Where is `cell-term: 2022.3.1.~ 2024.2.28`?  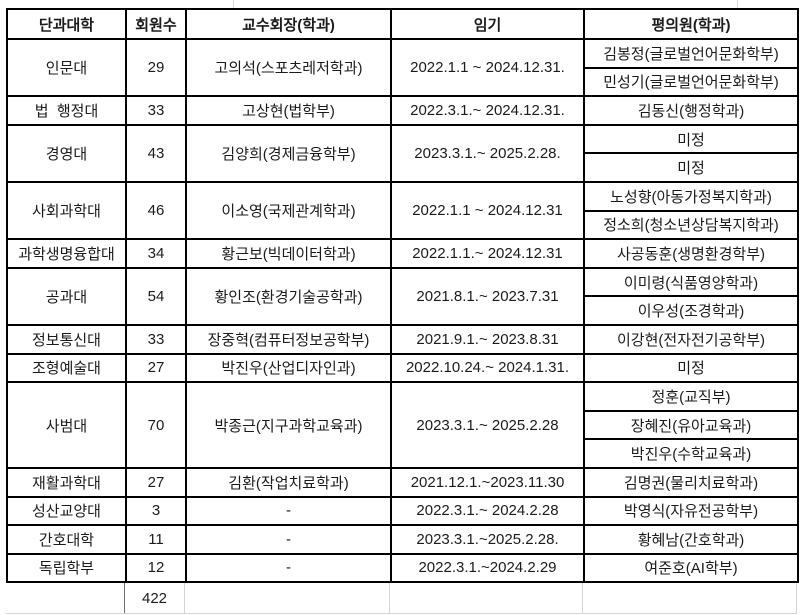
cell-term: 2022.3.1.~ 2024.2.28 is located at coordinates (487, 511).